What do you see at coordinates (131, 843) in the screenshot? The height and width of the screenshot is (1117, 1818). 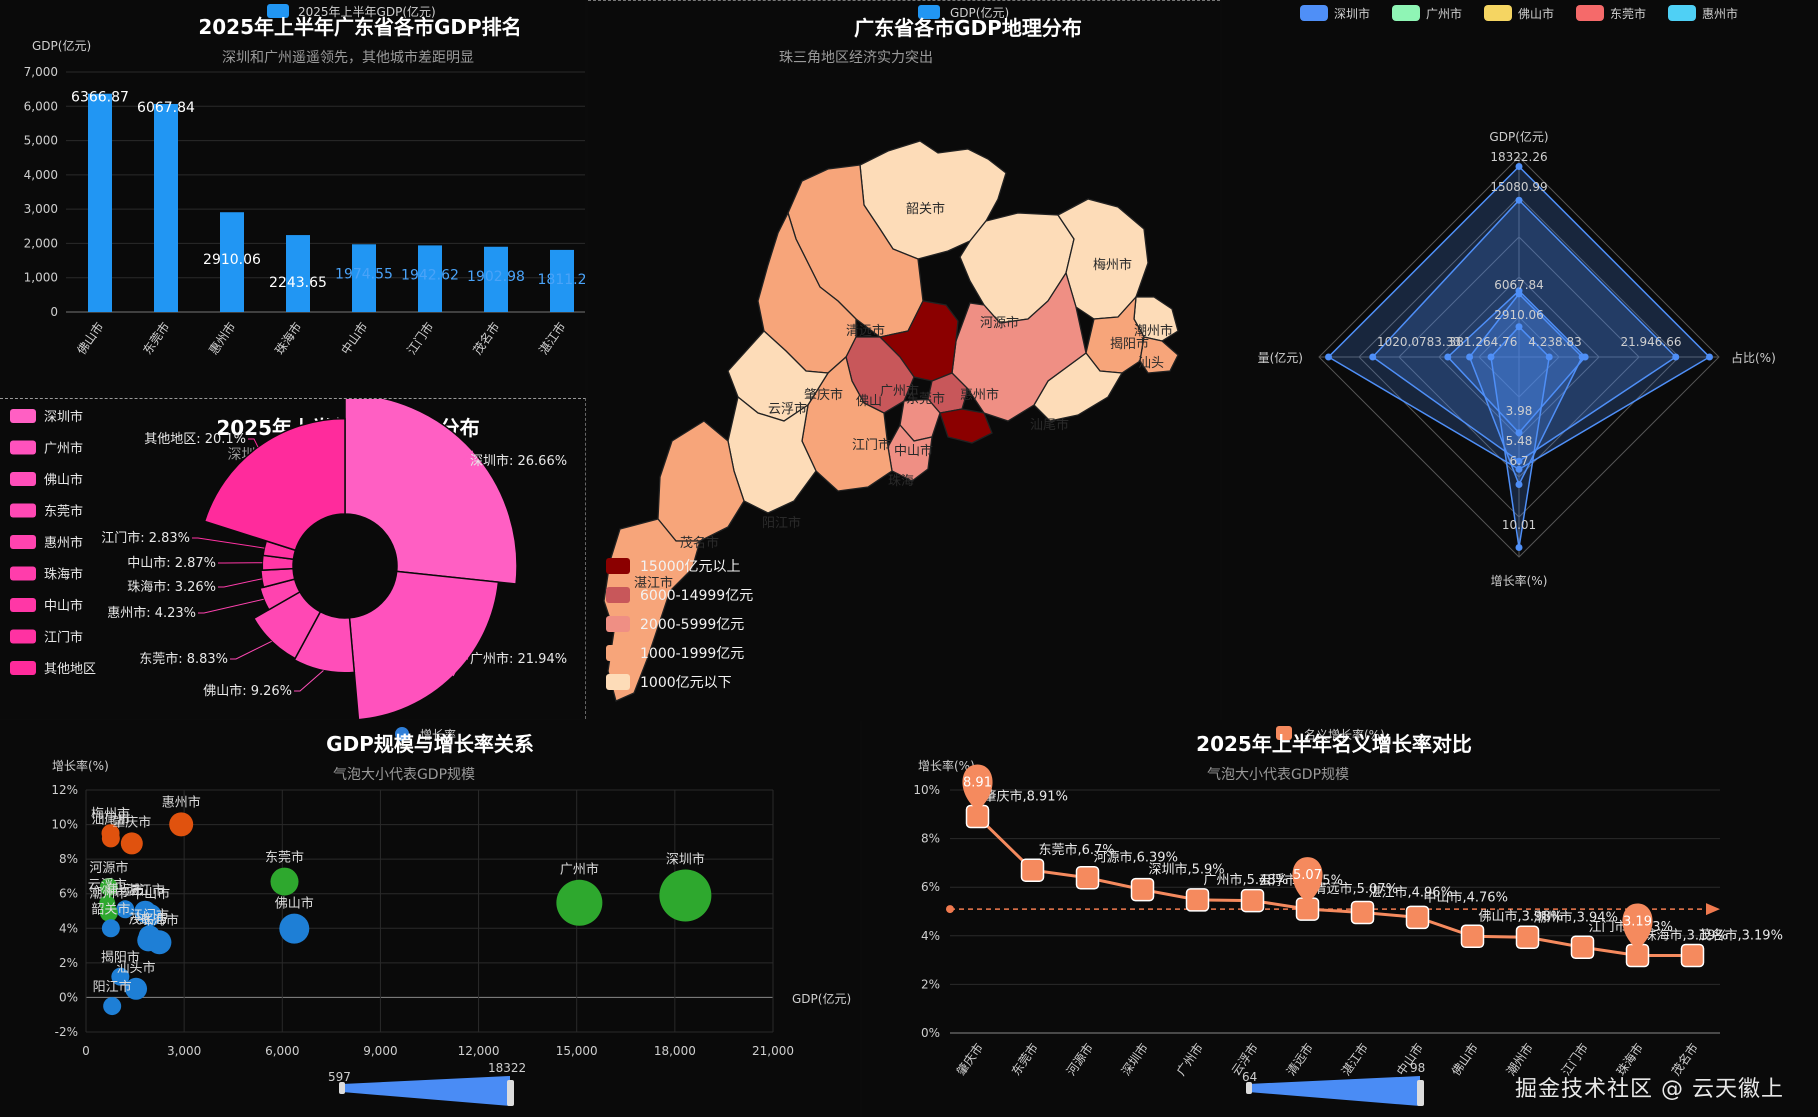 I see `bubble-肇庆市` at bounding box center [131, 843].